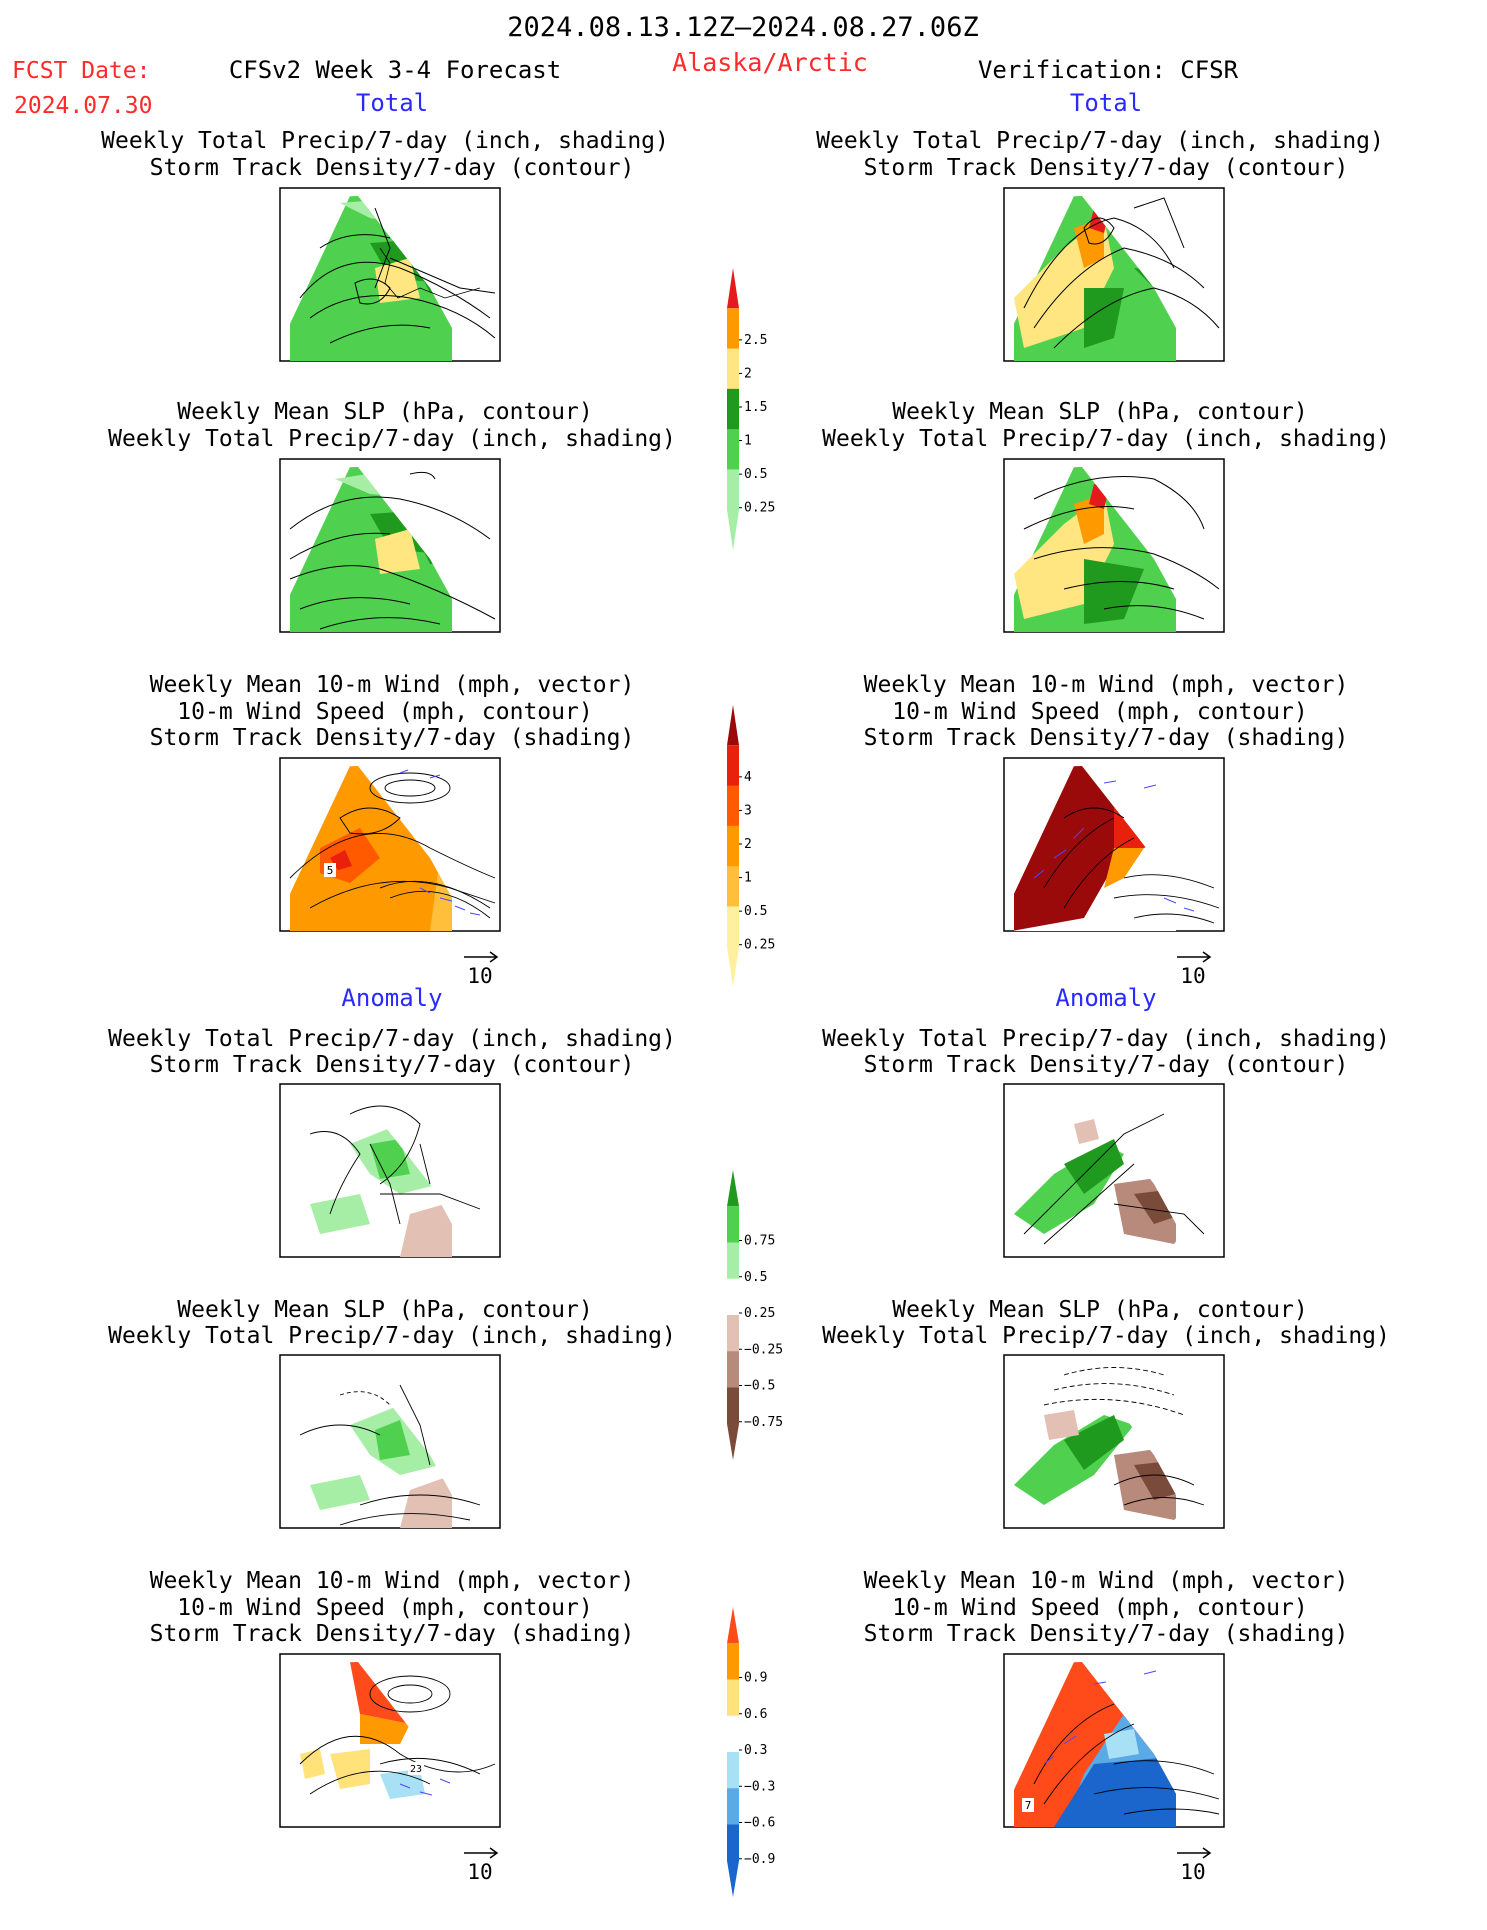 The image size is (1487, 1930). I want to click on vector-ref-r3-left: 10, so click(481, 969).